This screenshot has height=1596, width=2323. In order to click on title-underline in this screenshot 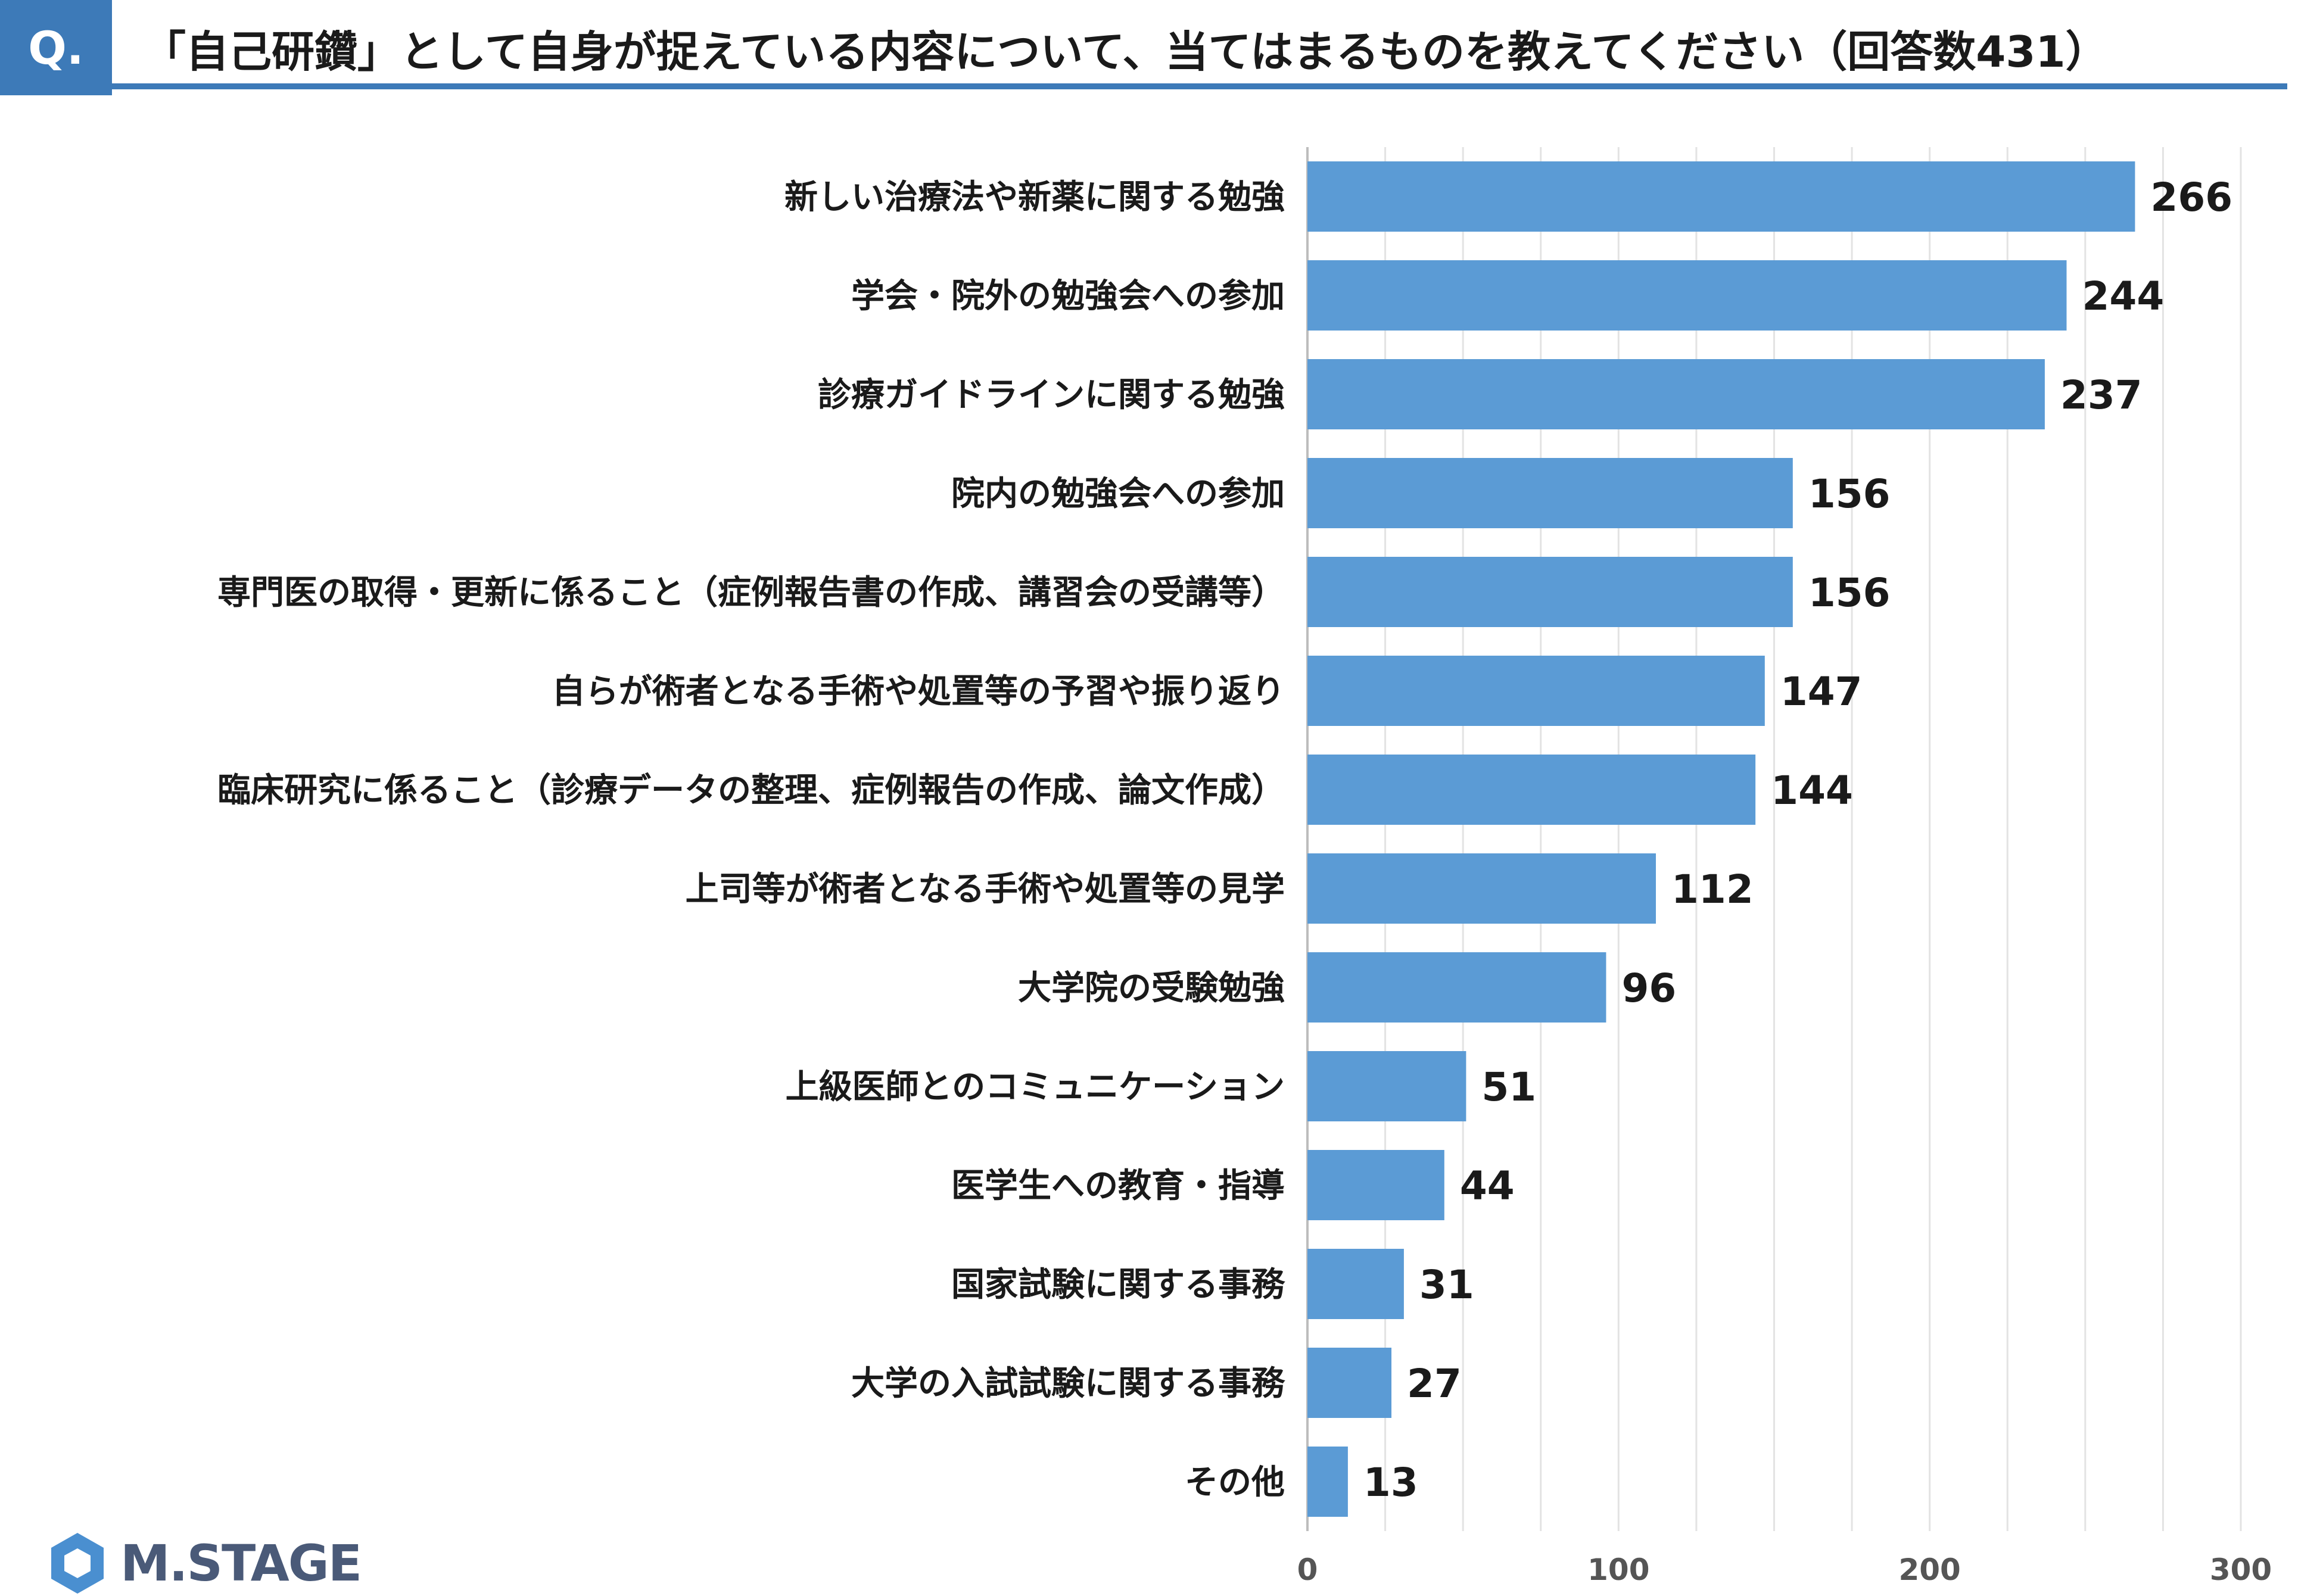, I will do `click(1199, 86)`.